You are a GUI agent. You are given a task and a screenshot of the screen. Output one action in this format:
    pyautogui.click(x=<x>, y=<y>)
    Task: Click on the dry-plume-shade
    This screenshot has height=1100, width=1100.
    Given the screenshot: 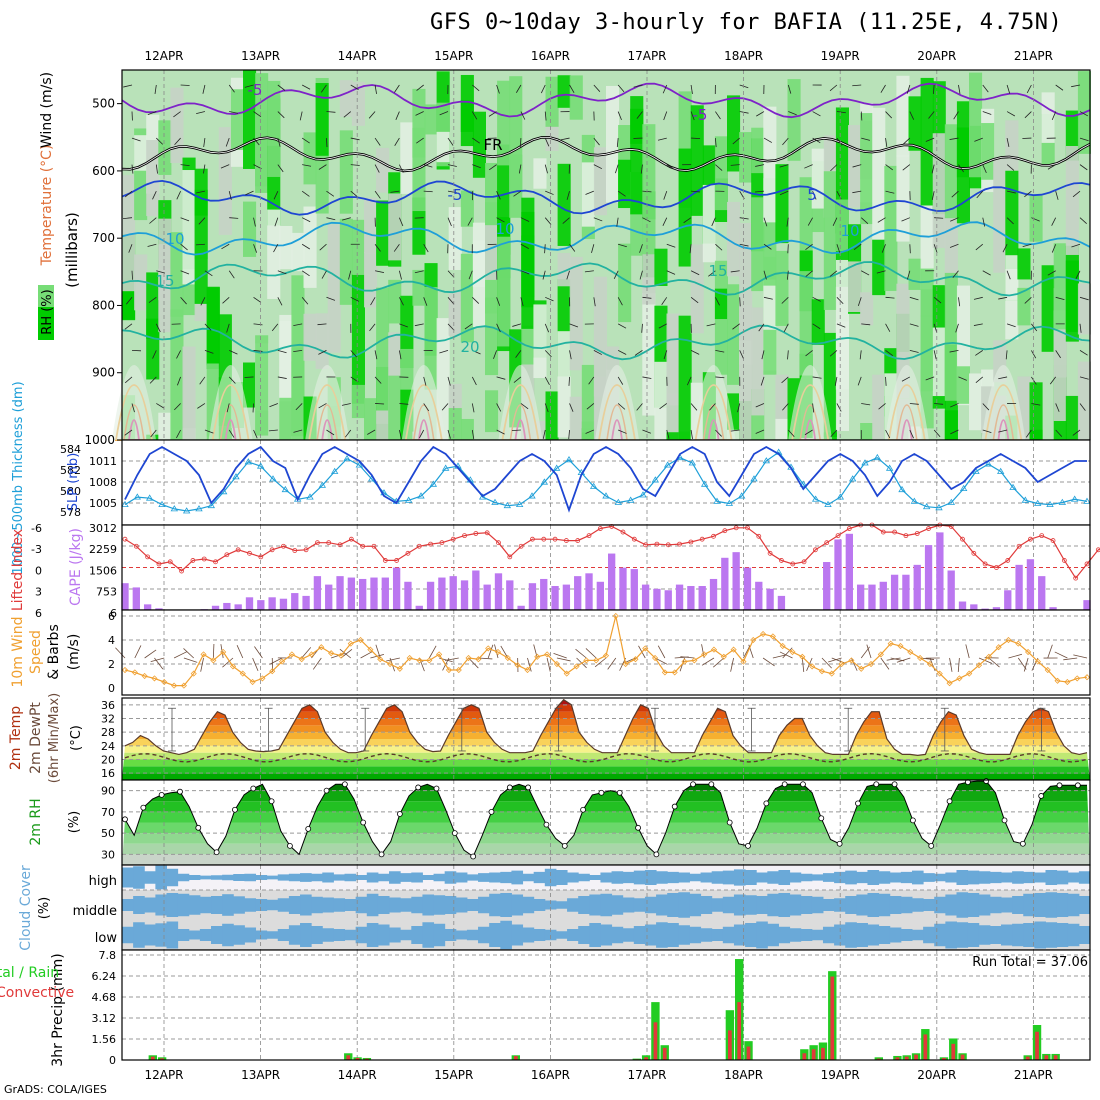 What is the action you would take?
    pyautogui.click(x=1003, y=402)
    